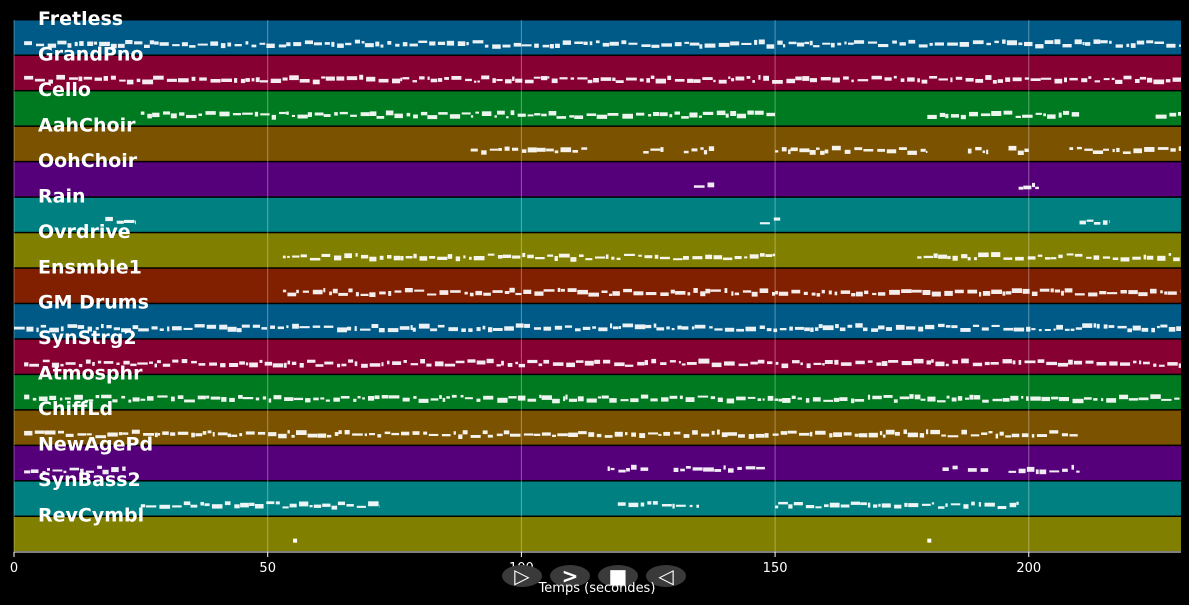 This screenshot has width=1189, height=605. I want to click on track-label: NewAgePd, so click(95, 445).